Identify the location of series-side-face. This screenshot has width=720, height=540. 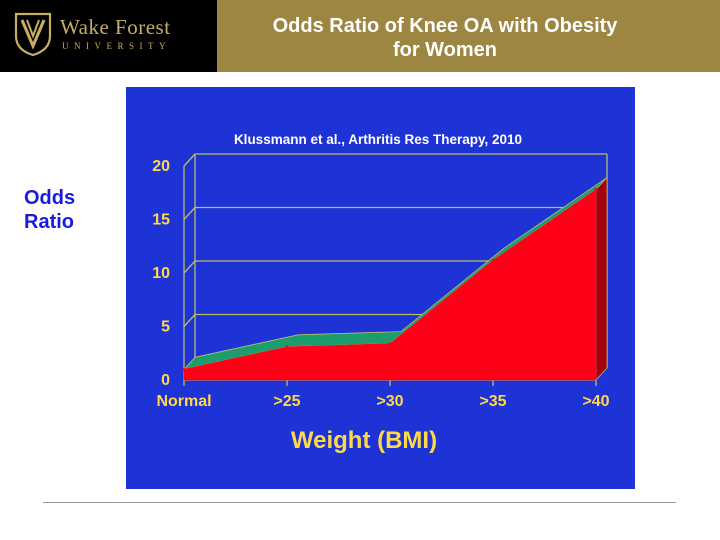
(601, 279).